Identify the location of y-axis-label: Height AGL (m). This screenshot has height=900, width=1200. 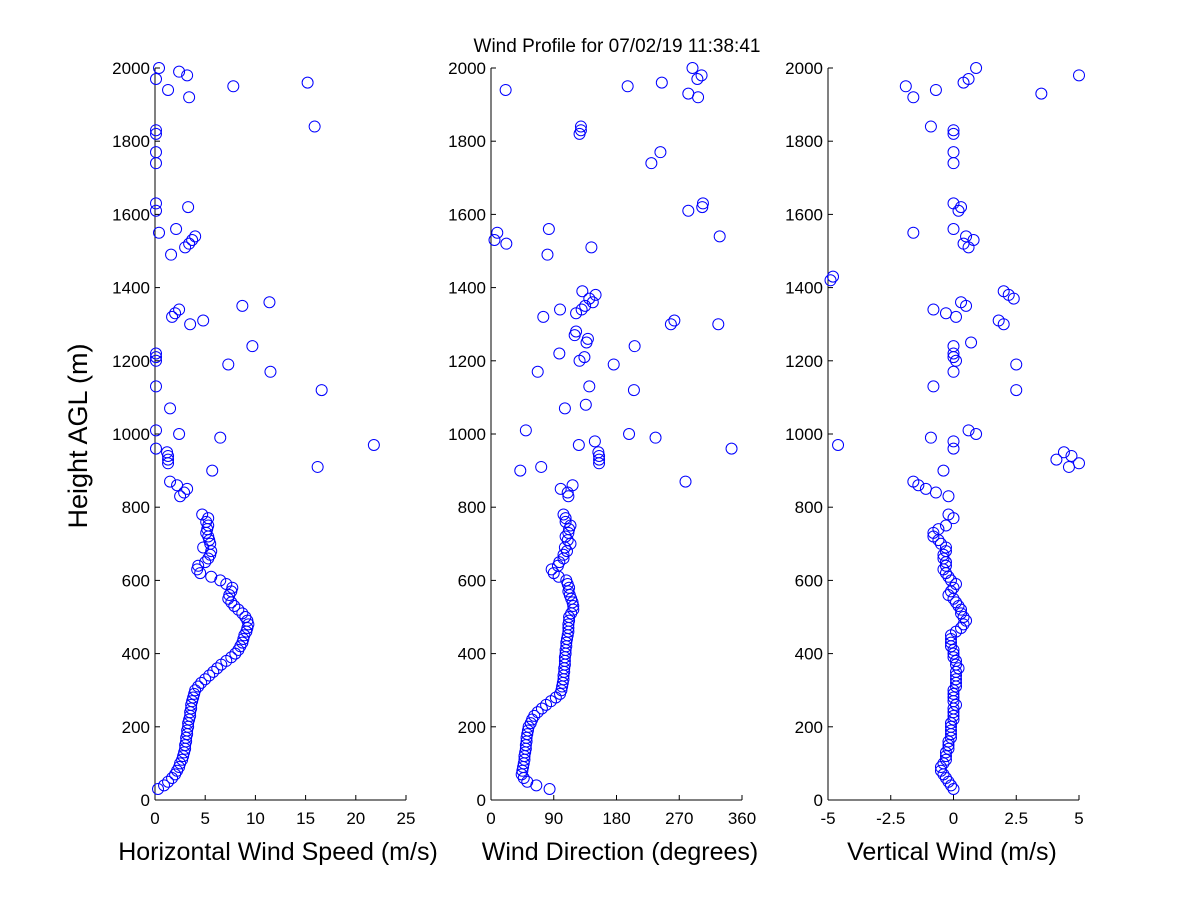
(78, 435).